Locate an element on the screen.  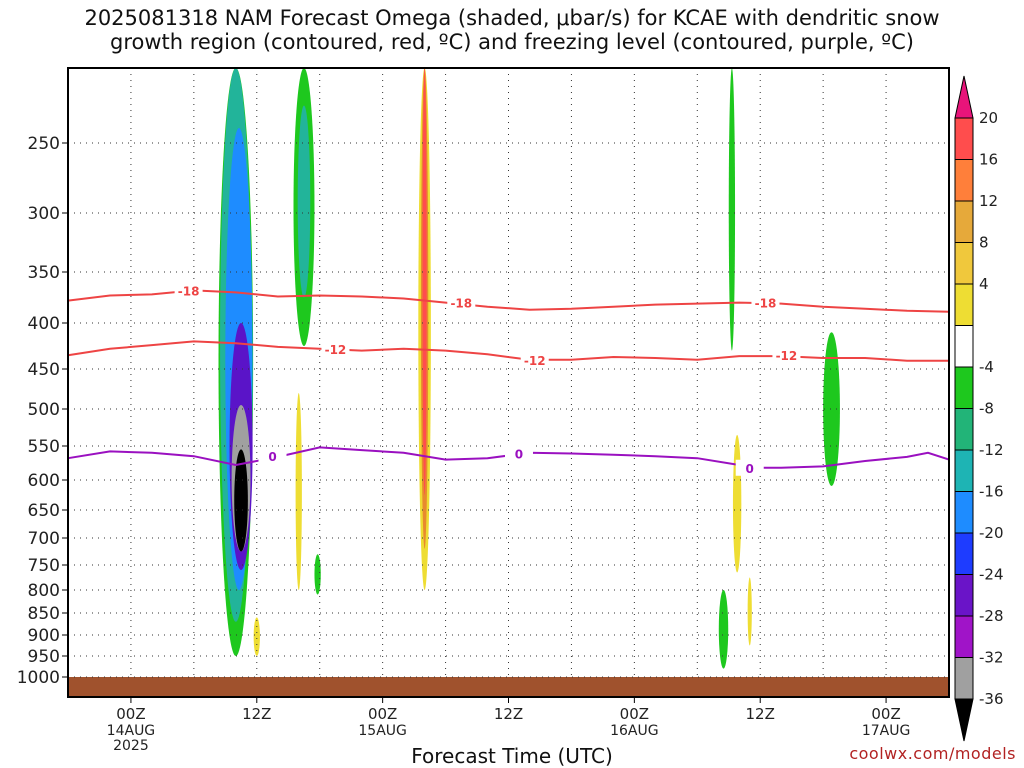
y-tick-label: 900 is located at coordinates (44, 636).